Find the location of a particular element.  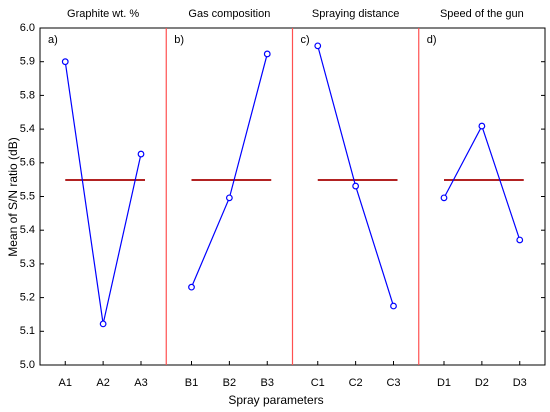

x-tick-label: C1 is located at coordinates (318, 383).